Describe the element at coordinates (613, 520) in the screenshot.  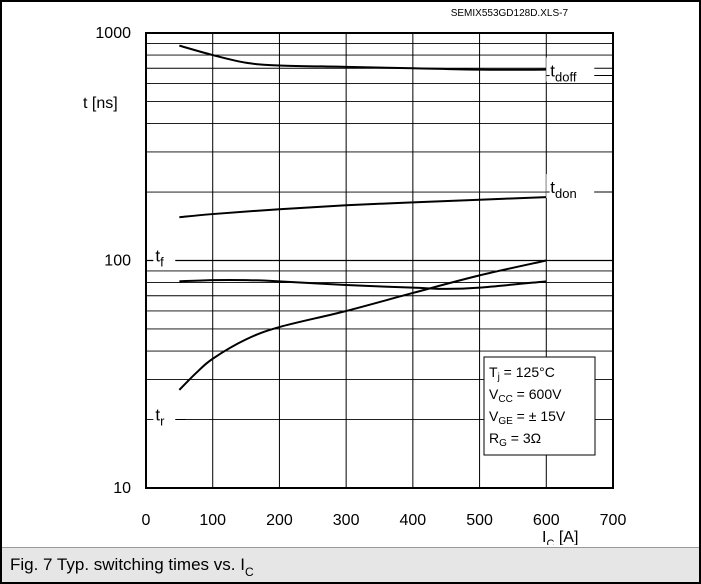
I see `x-tick-label: 700` at that location.